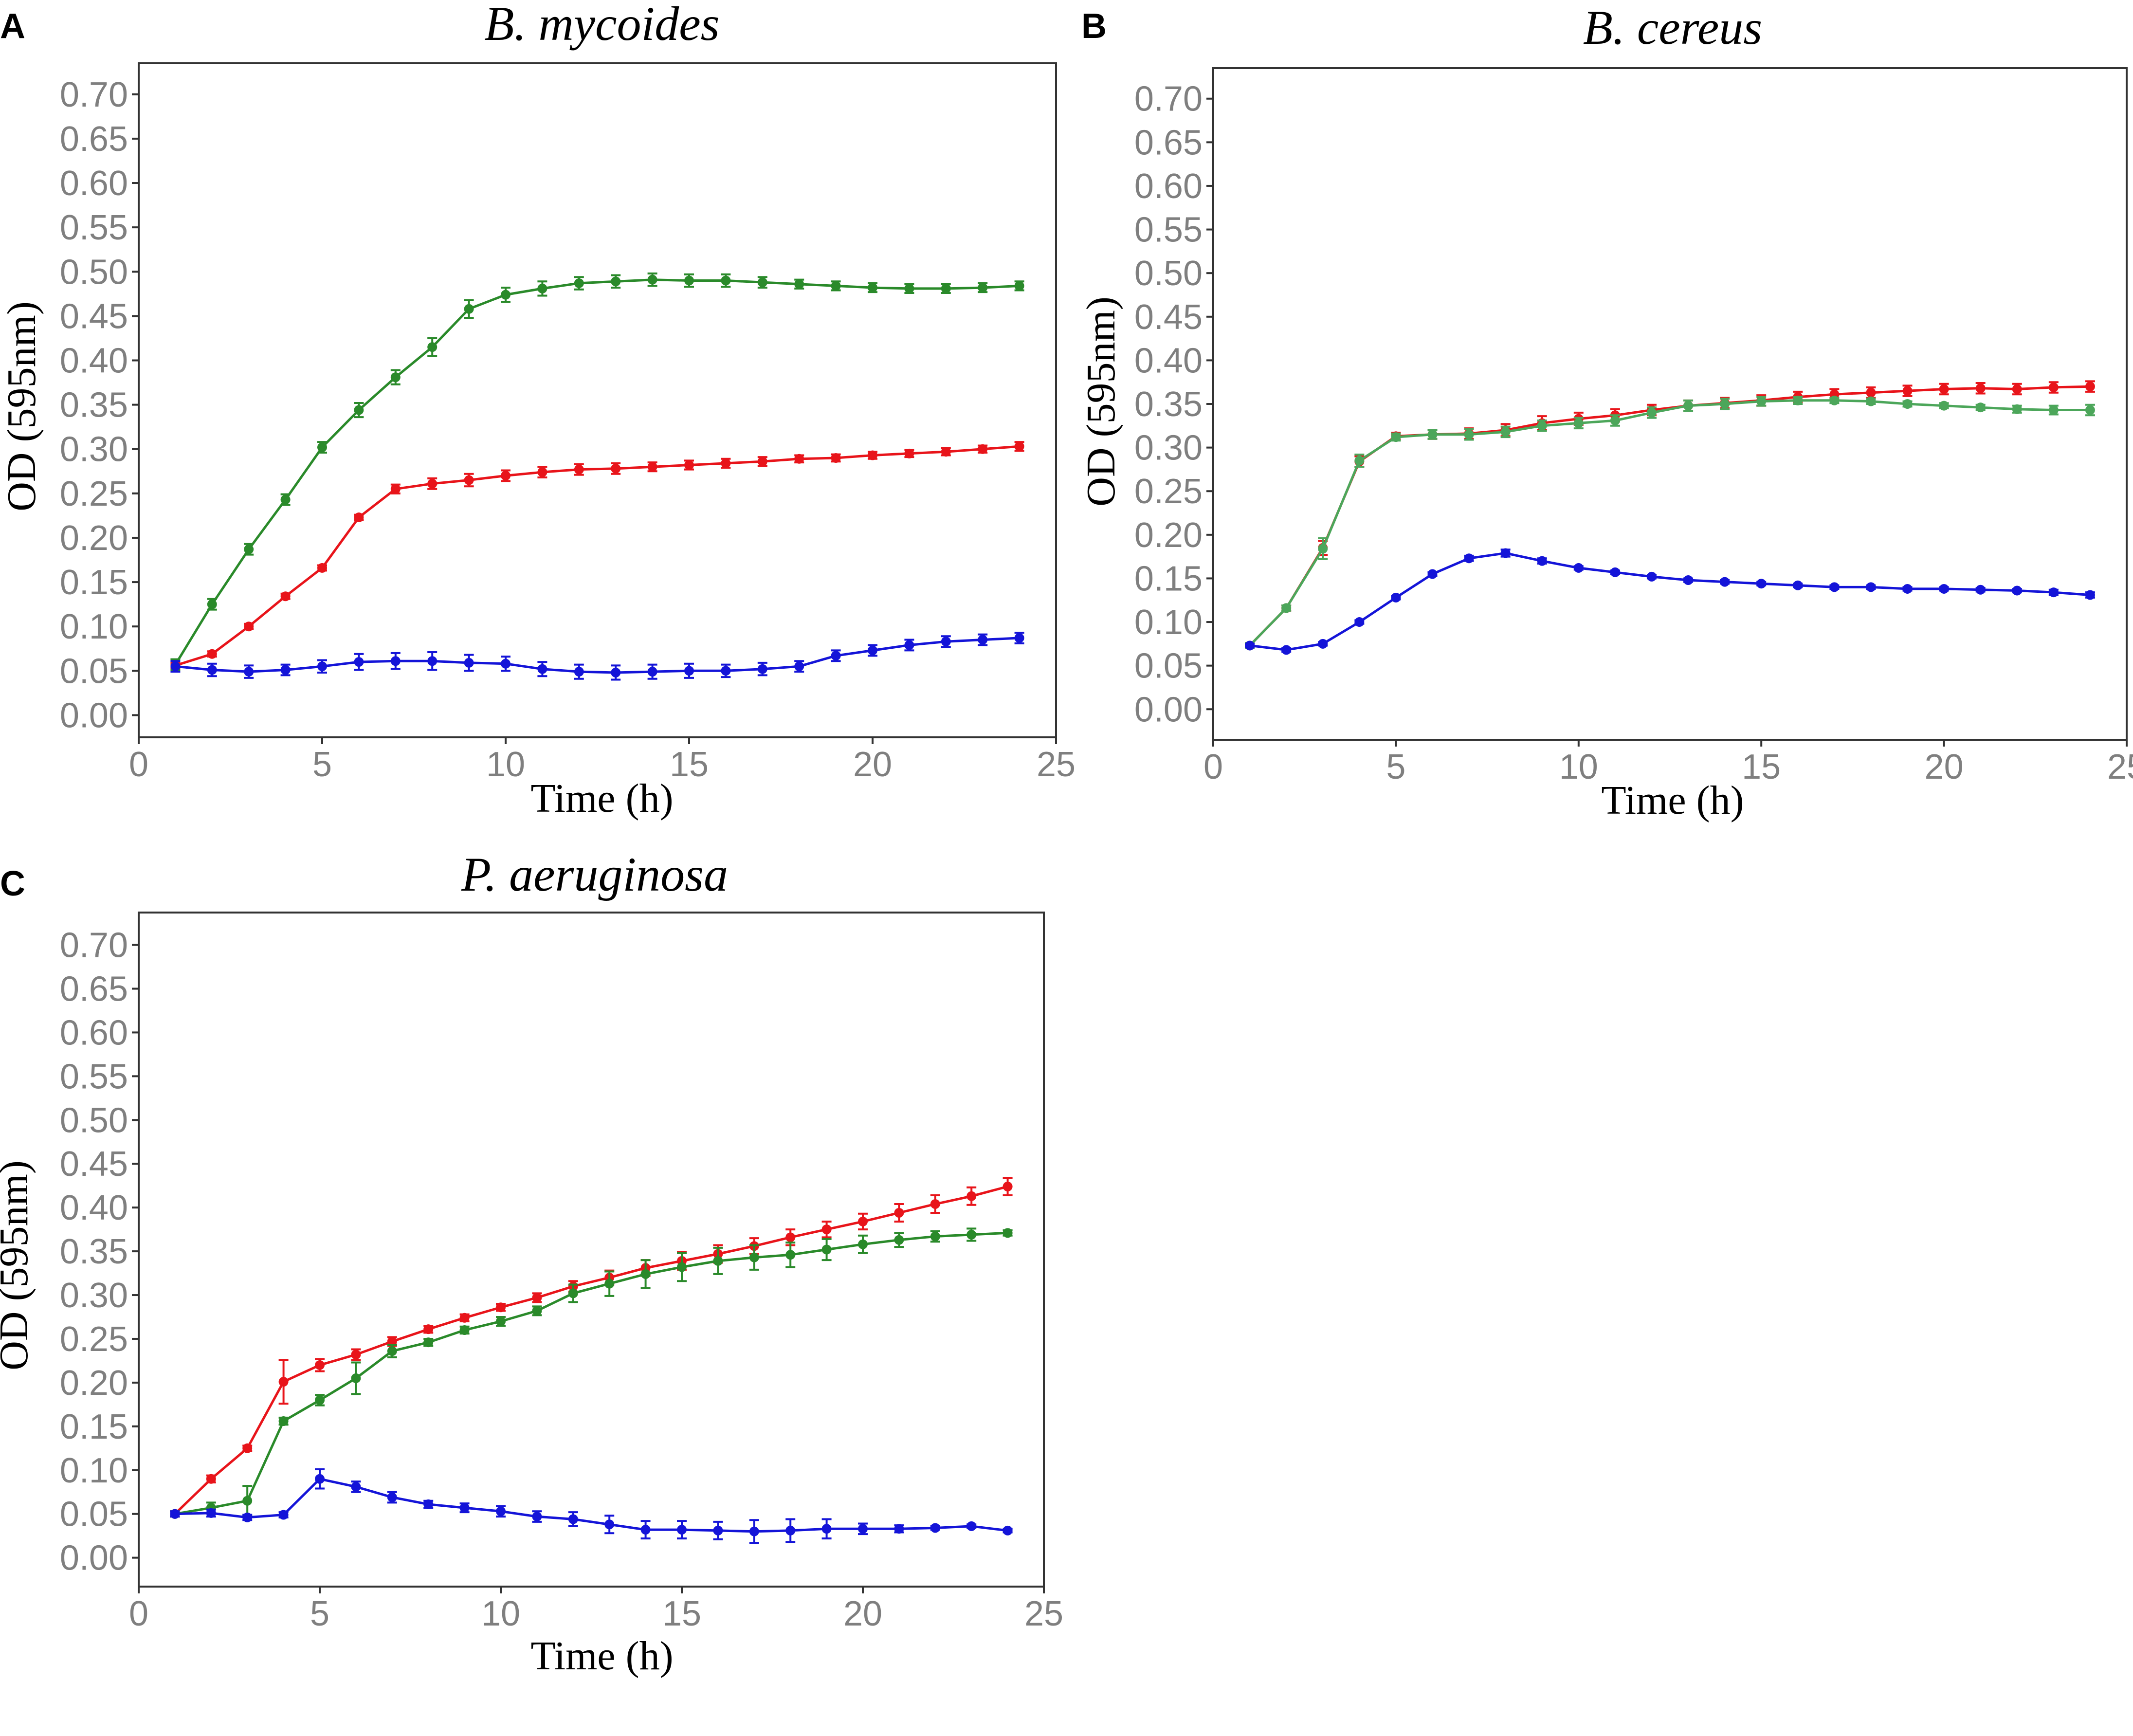 This screenshot has height=1736, width=2133. I want to click on y-tick-label-b: 0.45, so click(1168, 318).